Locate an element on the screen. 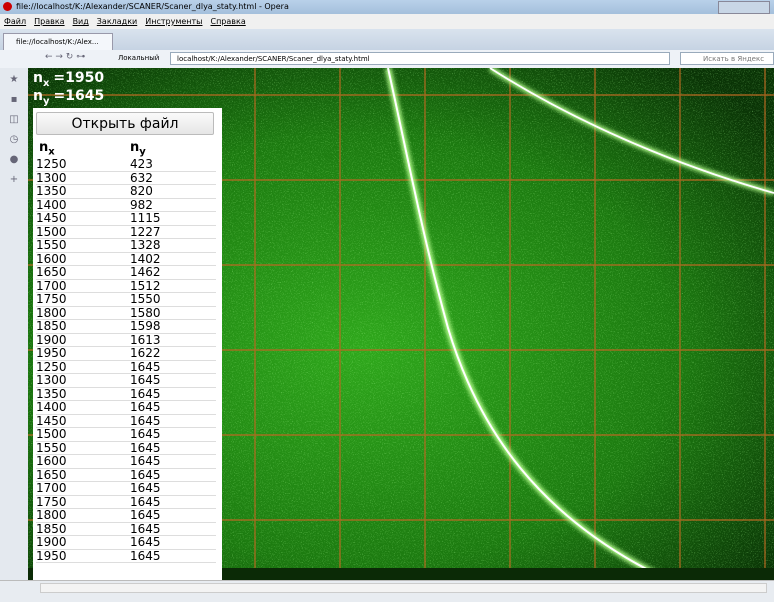 Image resolution: width=774 pixels, height=602 pixels. table-cell: 982 is located at coordinates (141, 204).